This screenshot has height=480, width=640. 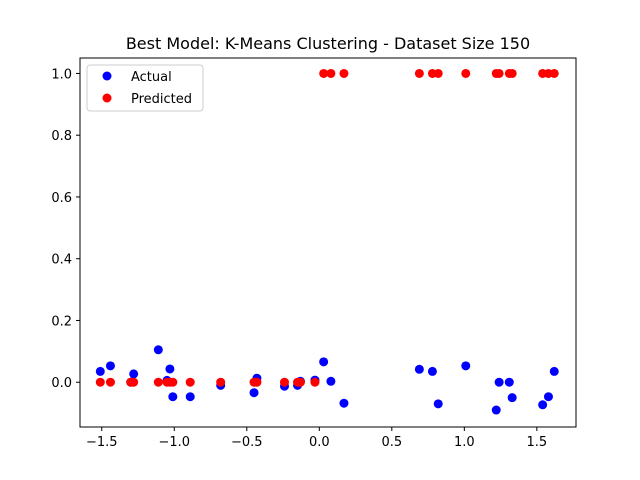 What do you see at coordinates (102, 442) in the screenshot?
I see `x-tick-label: −1.5` at bounding box center [102, 442].